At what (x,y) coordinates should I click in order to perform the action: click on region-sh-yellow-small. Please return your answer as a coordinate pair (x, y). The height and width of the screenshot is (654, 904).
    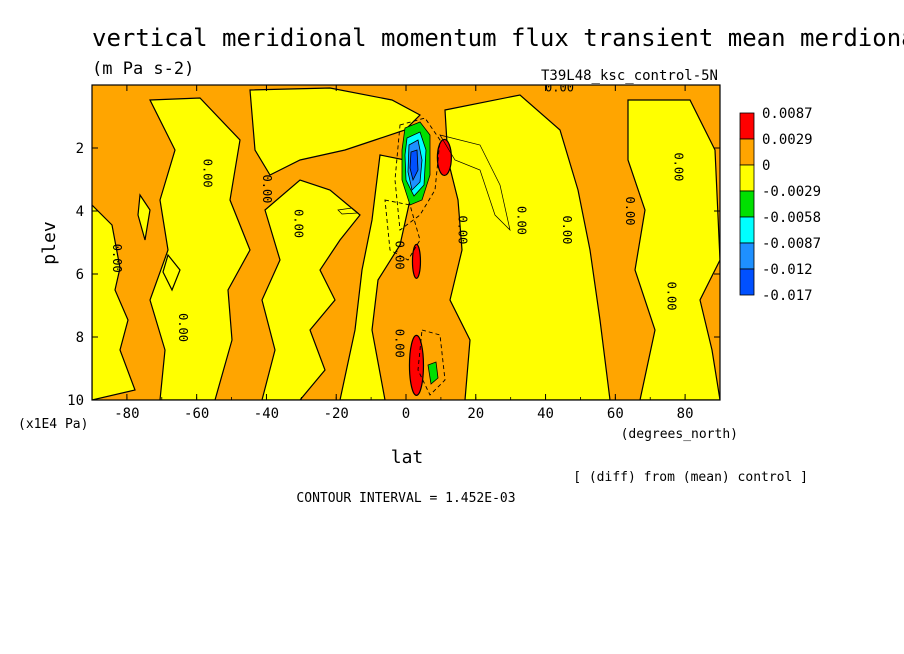
    Looking at the image, I should click on (144, 217).